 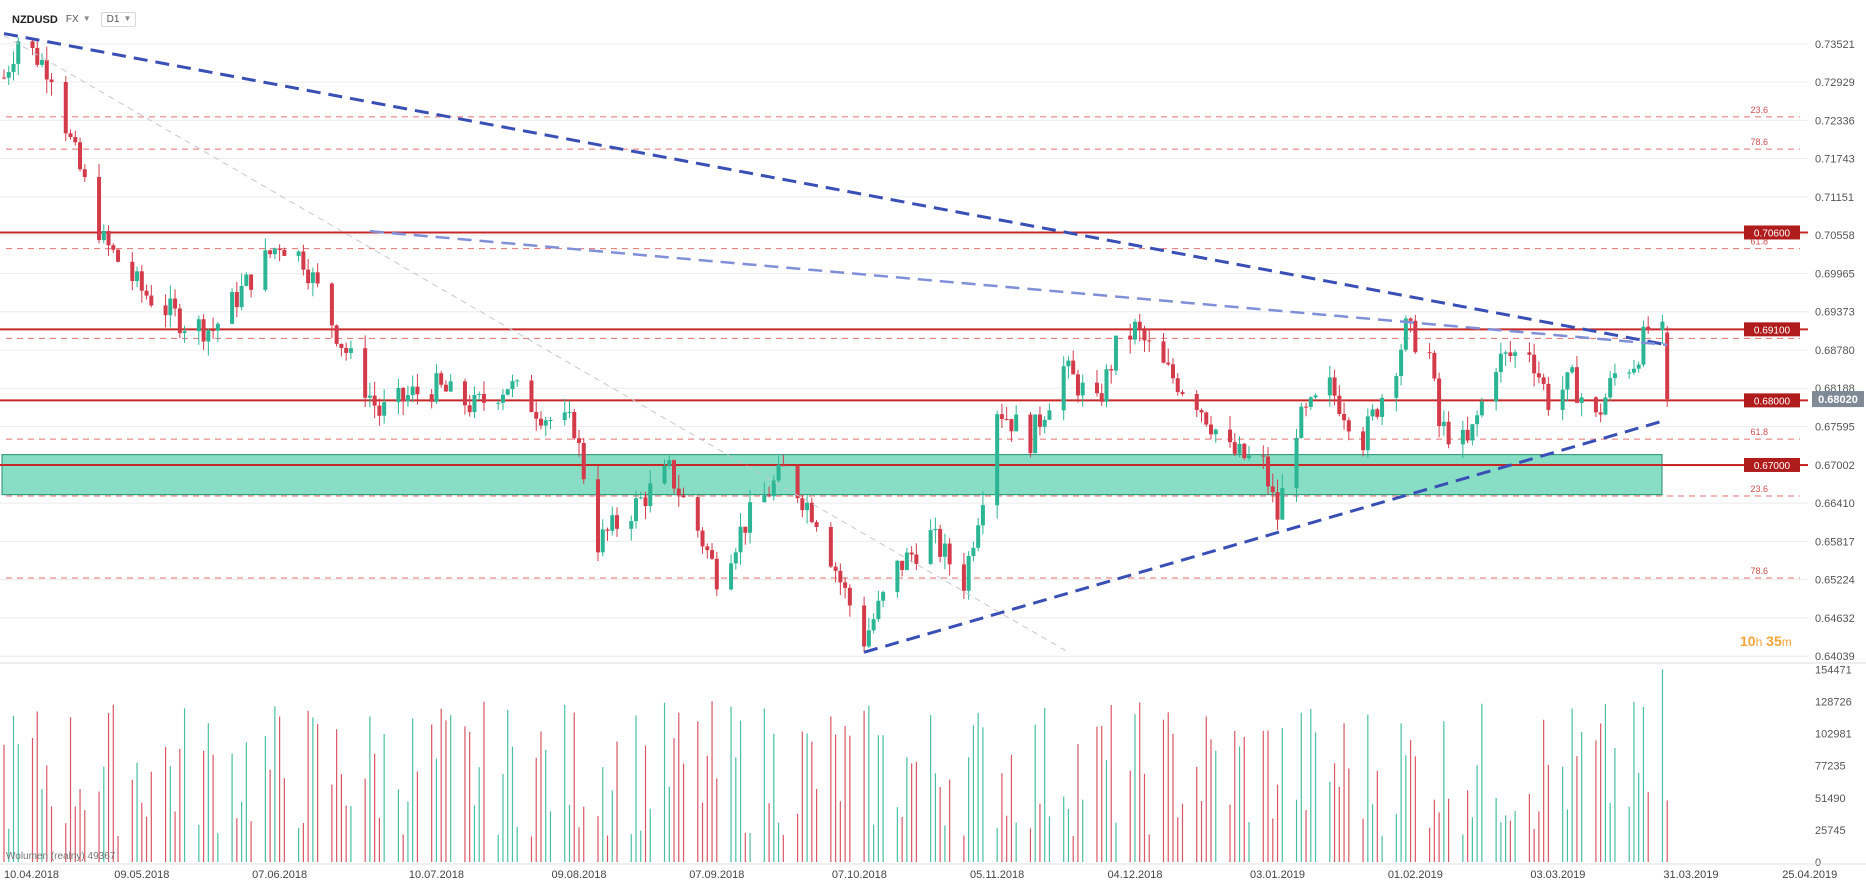 I want to click on chevron-down-icon: ▼, so click(x=86, y=18).